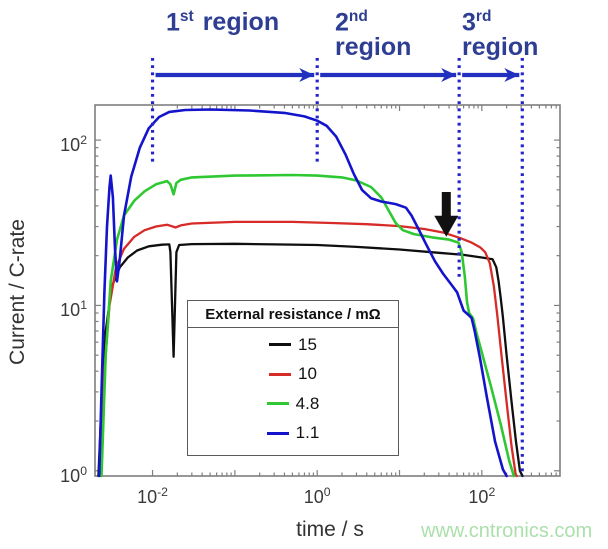 This screenshot has width=608, height=549. I want to click on x-tick-label: 10⁻², so click(152, 496).